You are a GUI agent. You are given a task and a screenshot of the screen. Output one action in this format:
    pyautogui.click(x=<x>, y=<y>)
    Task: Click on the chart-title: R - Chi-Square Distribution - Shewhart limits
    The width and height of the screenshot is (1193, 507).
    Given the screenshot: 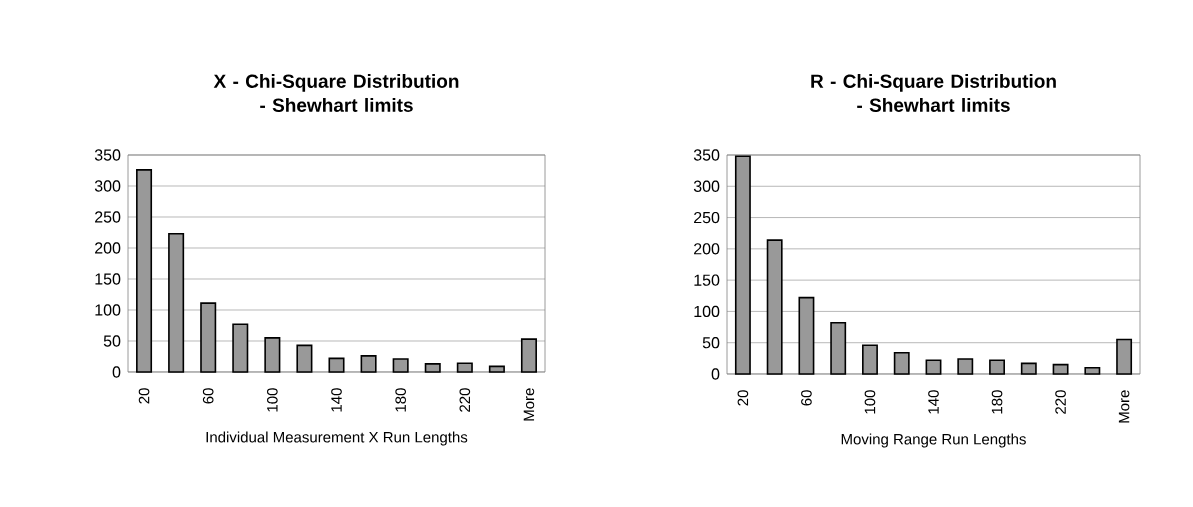 What is the action you would take?
    pyautogui.click(x=933, y=92)
    